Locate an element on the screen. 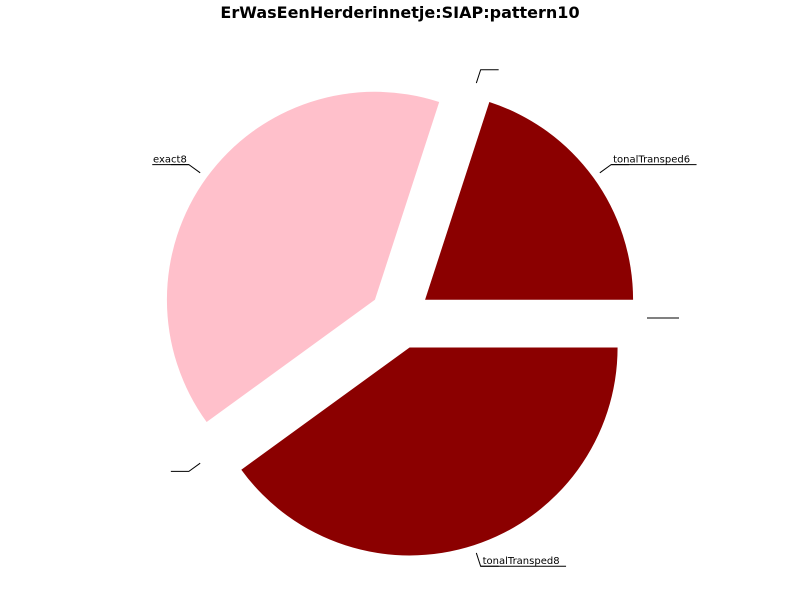  slice-label-tonalTransped8: tonalTransped8 is located at coordinates (521, 561).